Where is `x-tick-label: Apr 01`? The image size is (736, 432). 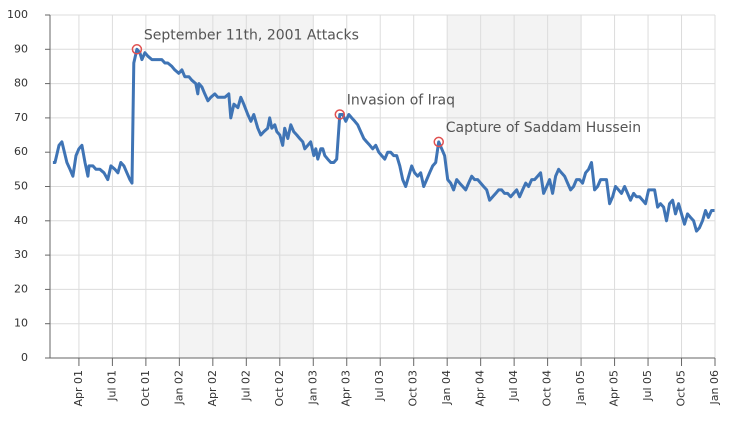 x-tick-label: Apr 01 is located at coordinates (78, 388).